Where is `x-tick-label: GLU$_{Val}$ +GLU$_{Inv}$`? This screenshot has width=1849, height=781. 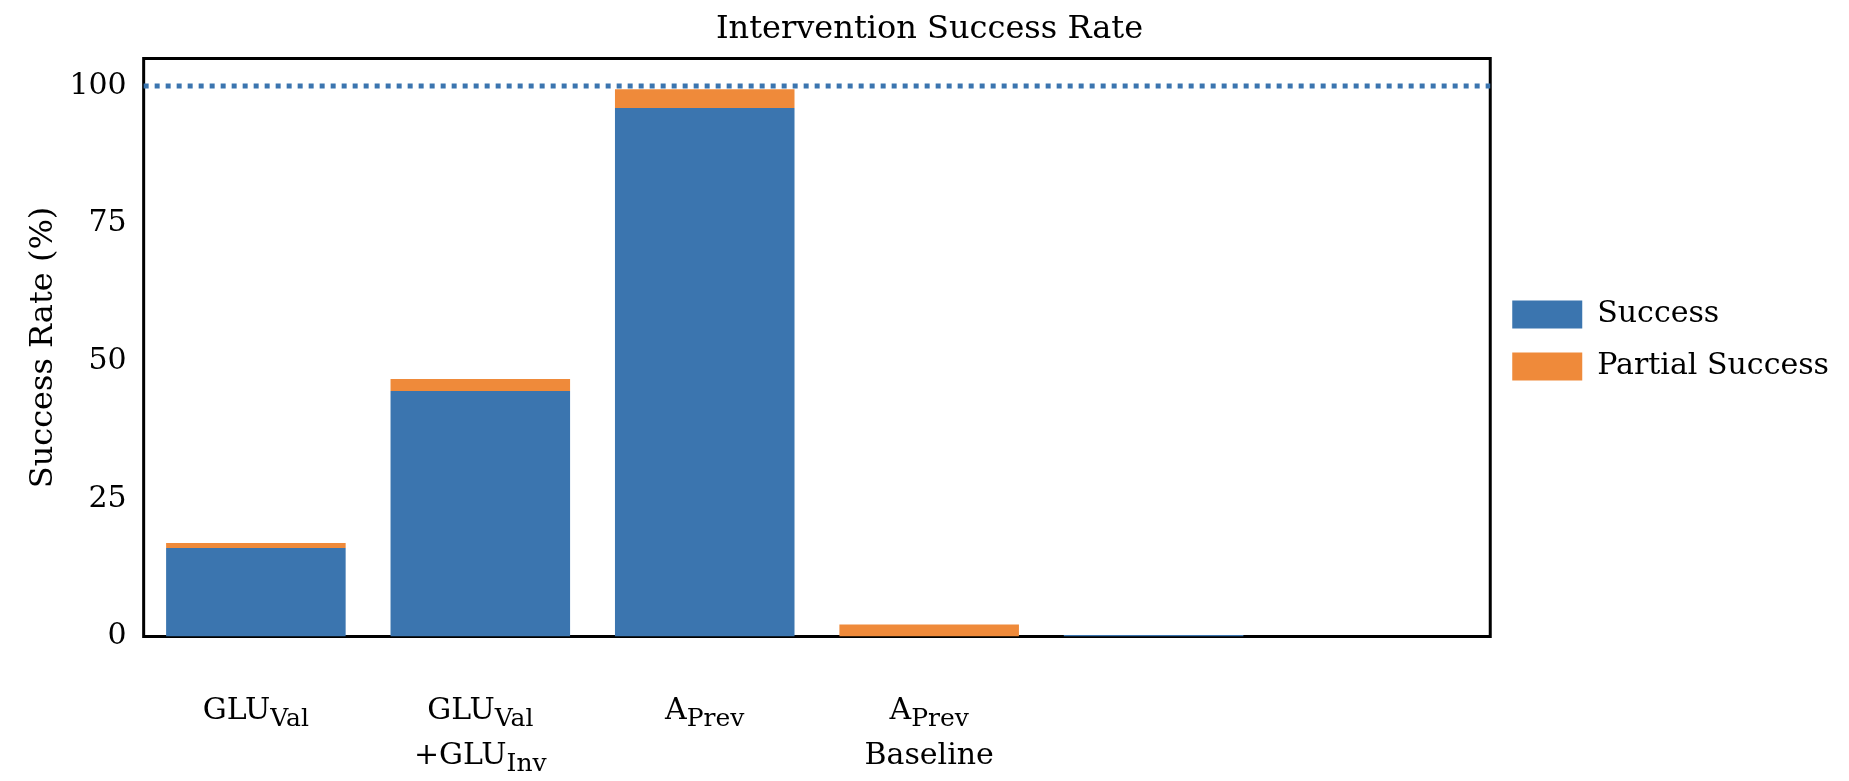 x-tick-label: GLU$_{Val}$ +GLU$_{Inv}$ is located at coordinates (480, 735).